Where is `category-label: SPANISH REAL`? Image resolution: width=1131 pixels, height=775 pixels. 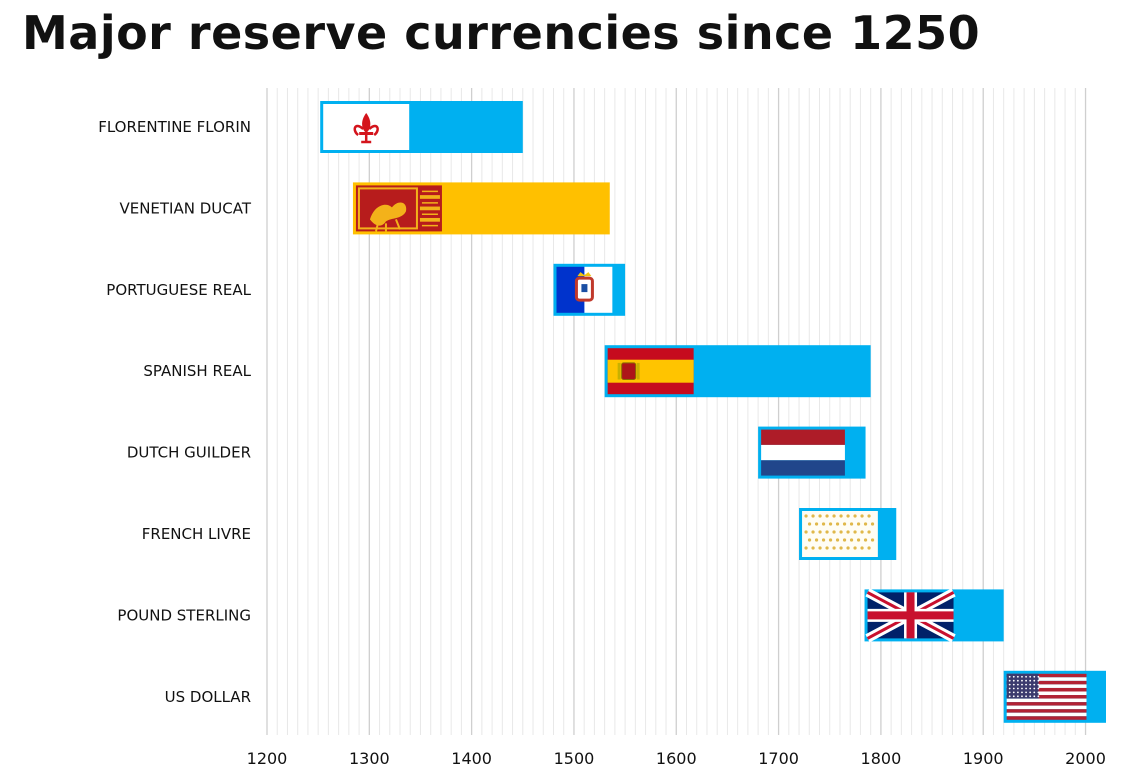
category-label: SPANISH REAL is located at coordinates (197, 371).